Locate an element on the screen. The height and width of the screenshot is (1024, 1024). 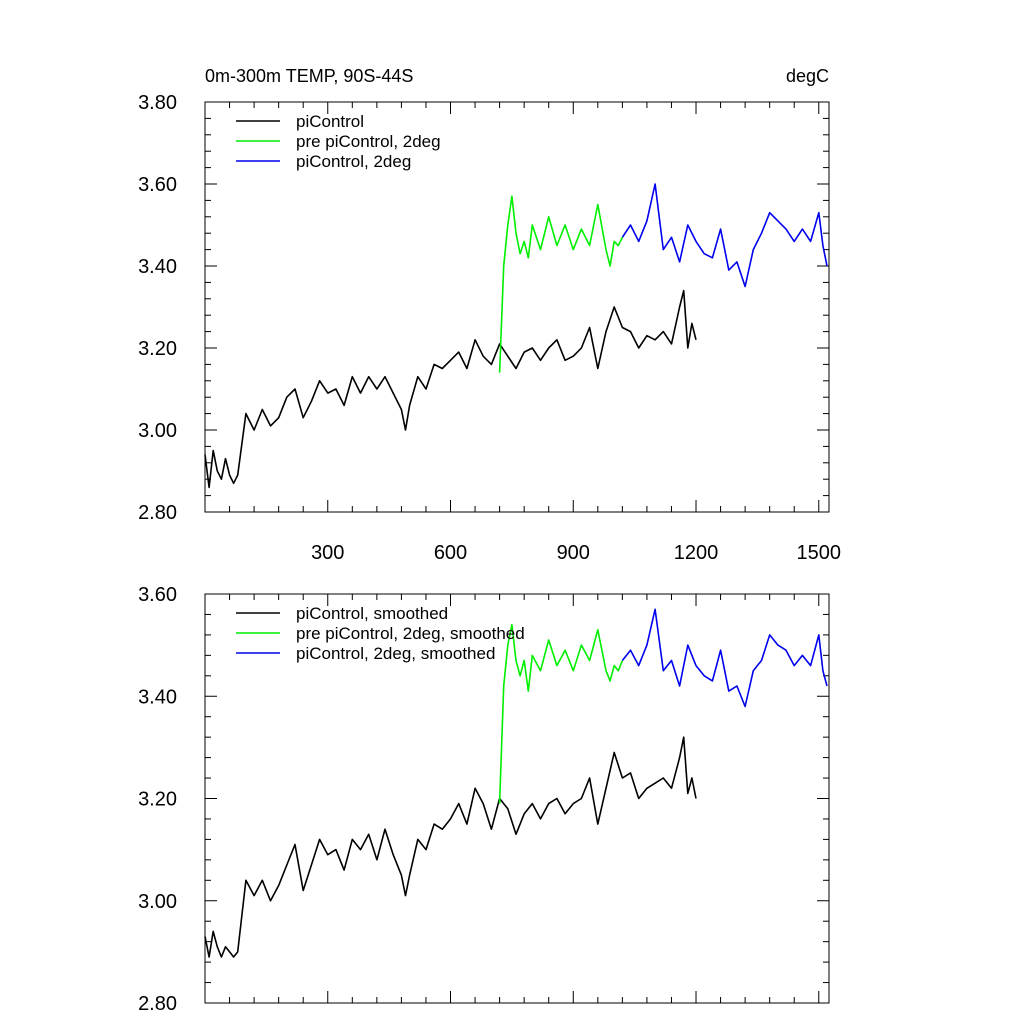
legend-label: piControl, 2deg, smoothed is located at coordinates (395, 653).